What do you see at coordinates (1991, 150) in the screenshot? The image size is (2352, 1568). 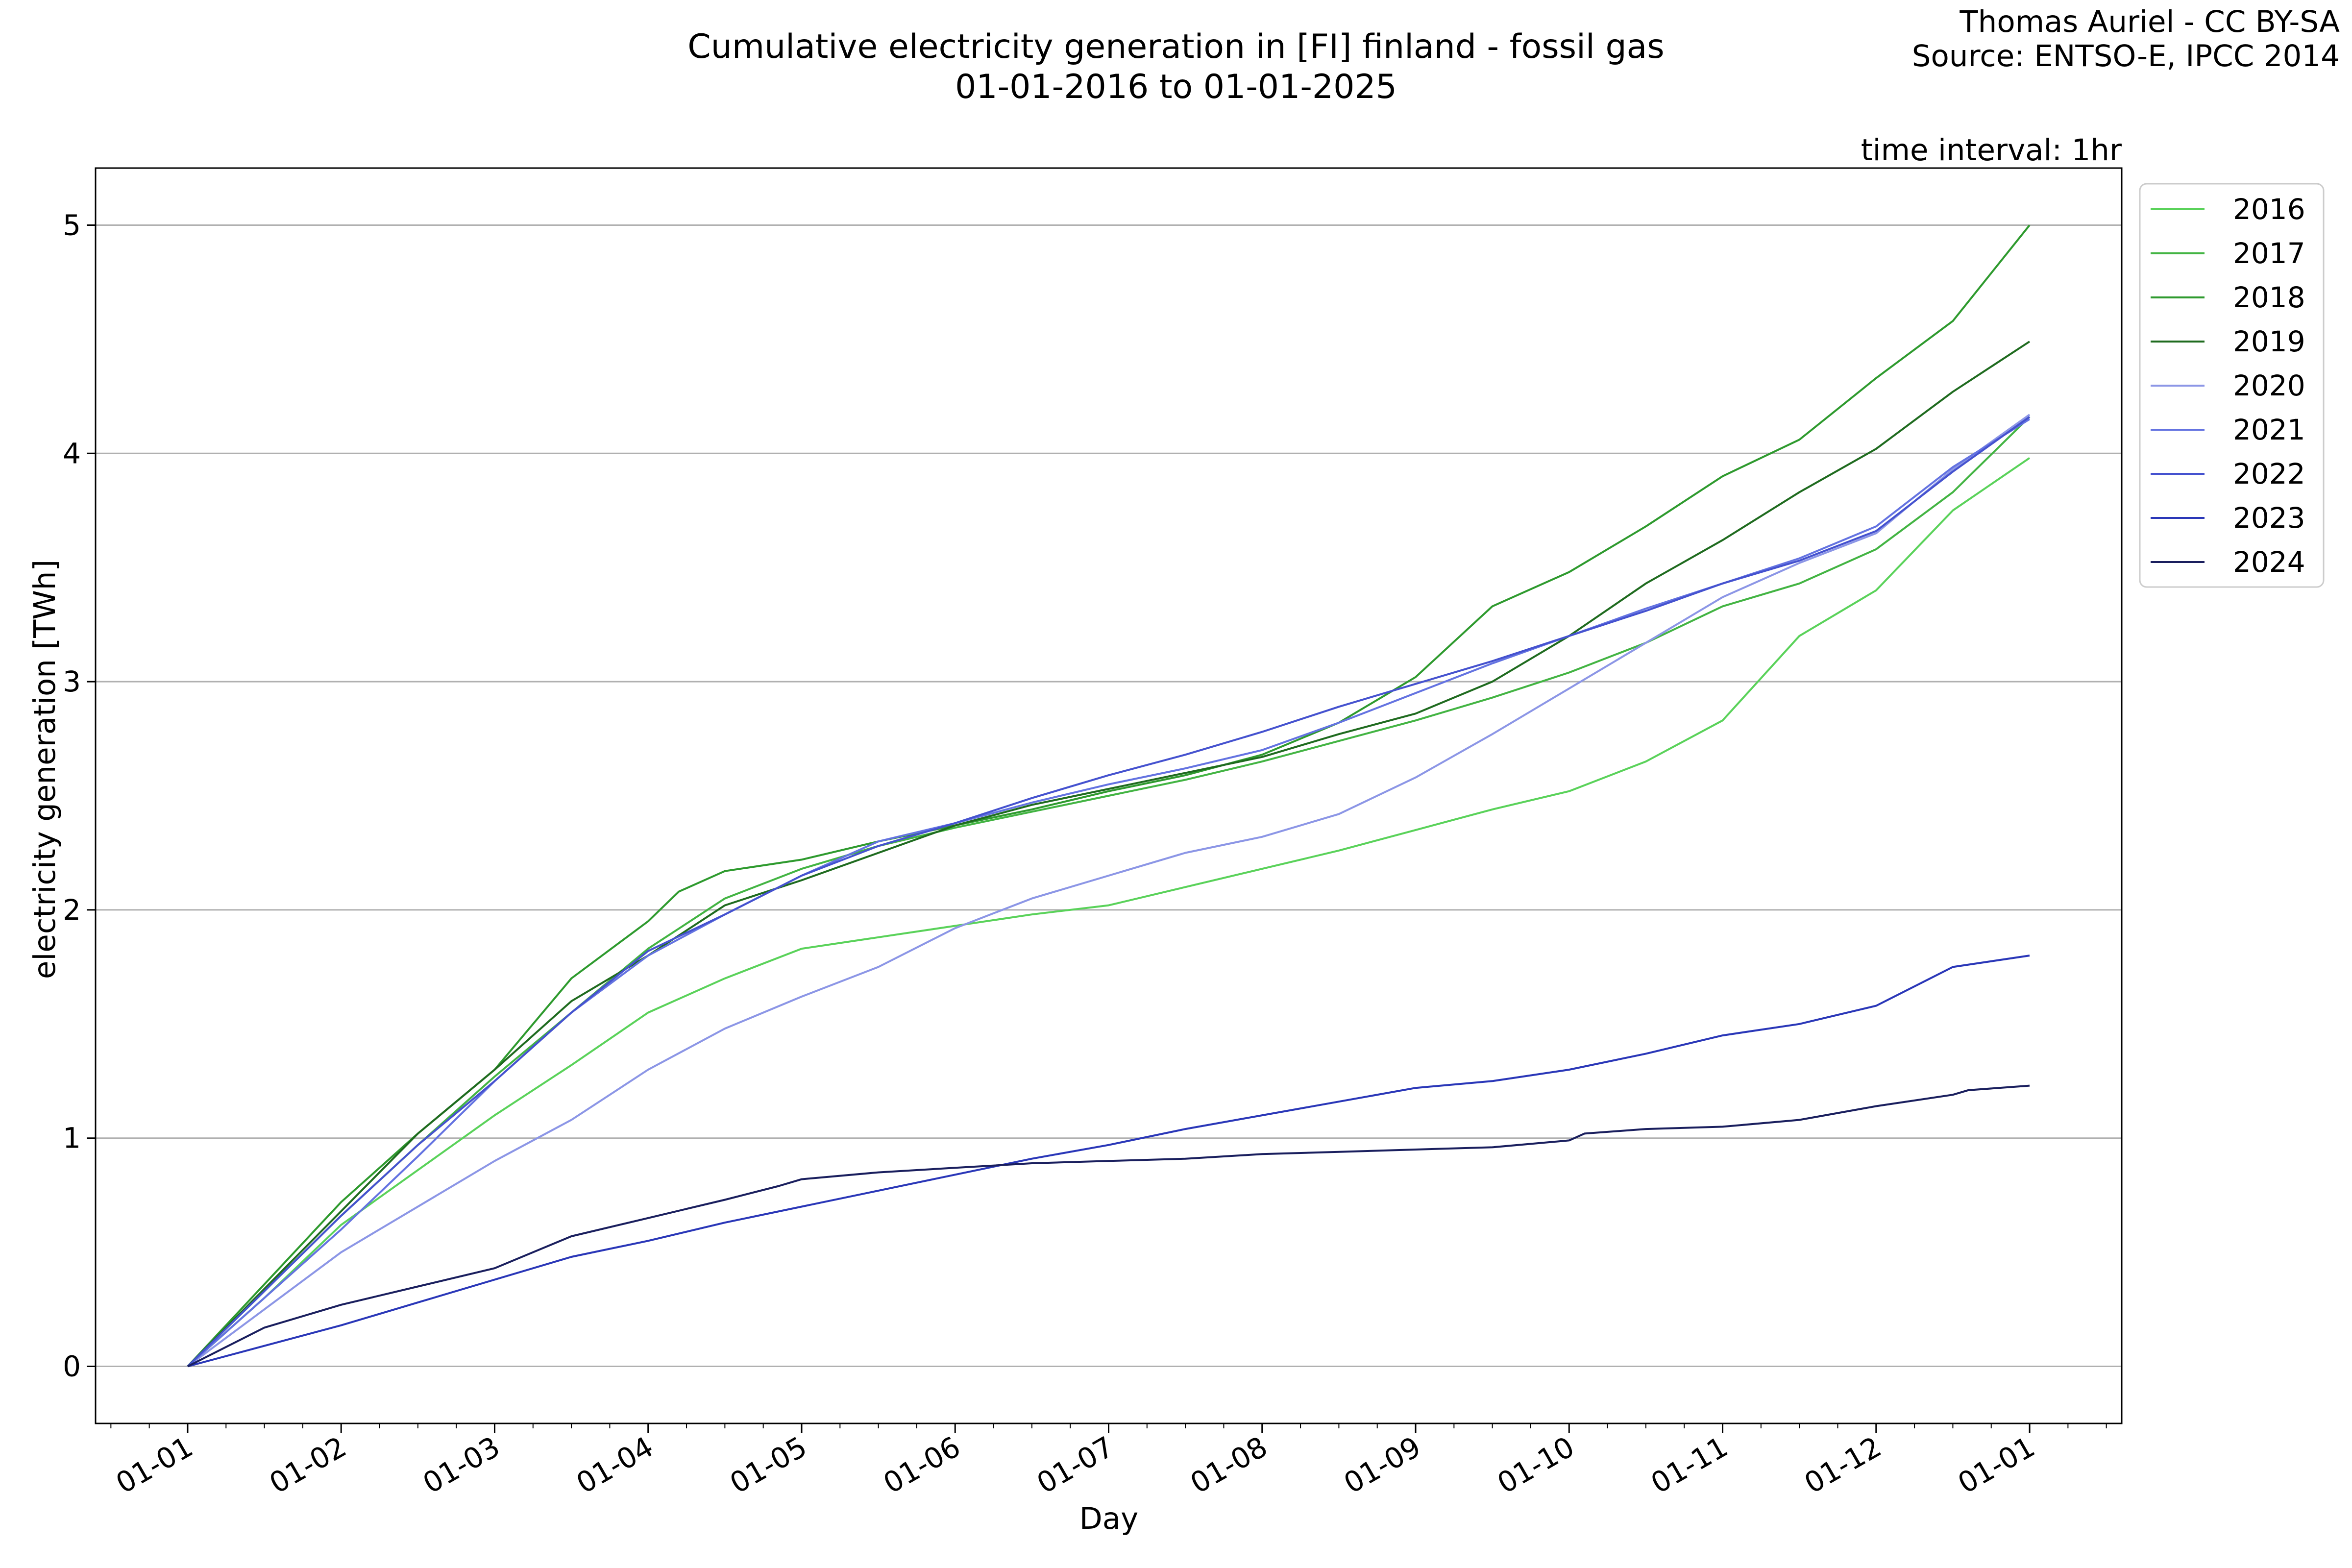 I see `time-interval-annotation: time interval: 1hr` at bounding box center [1991, 150].